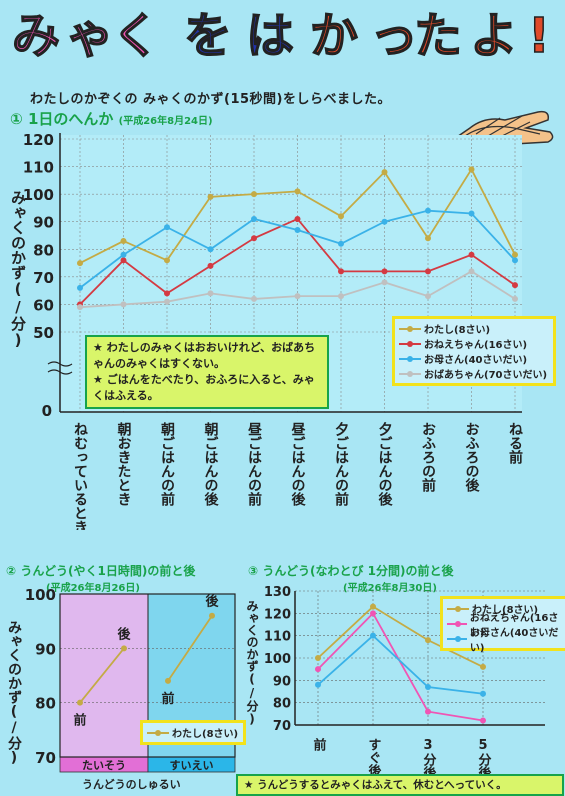  Describe the element at coordinates (385, 464) in the screenshot. I see `chart1-xtick-label: 夕ごはんの後` at that location.